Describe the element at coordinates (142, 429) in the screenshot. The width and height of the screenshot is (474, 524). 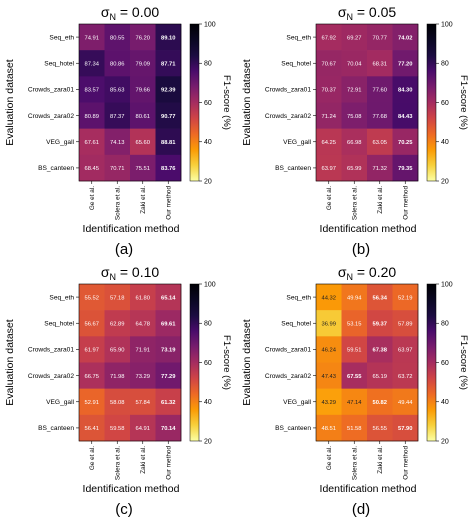
I see `cell-value-label: 64.91` at that location.